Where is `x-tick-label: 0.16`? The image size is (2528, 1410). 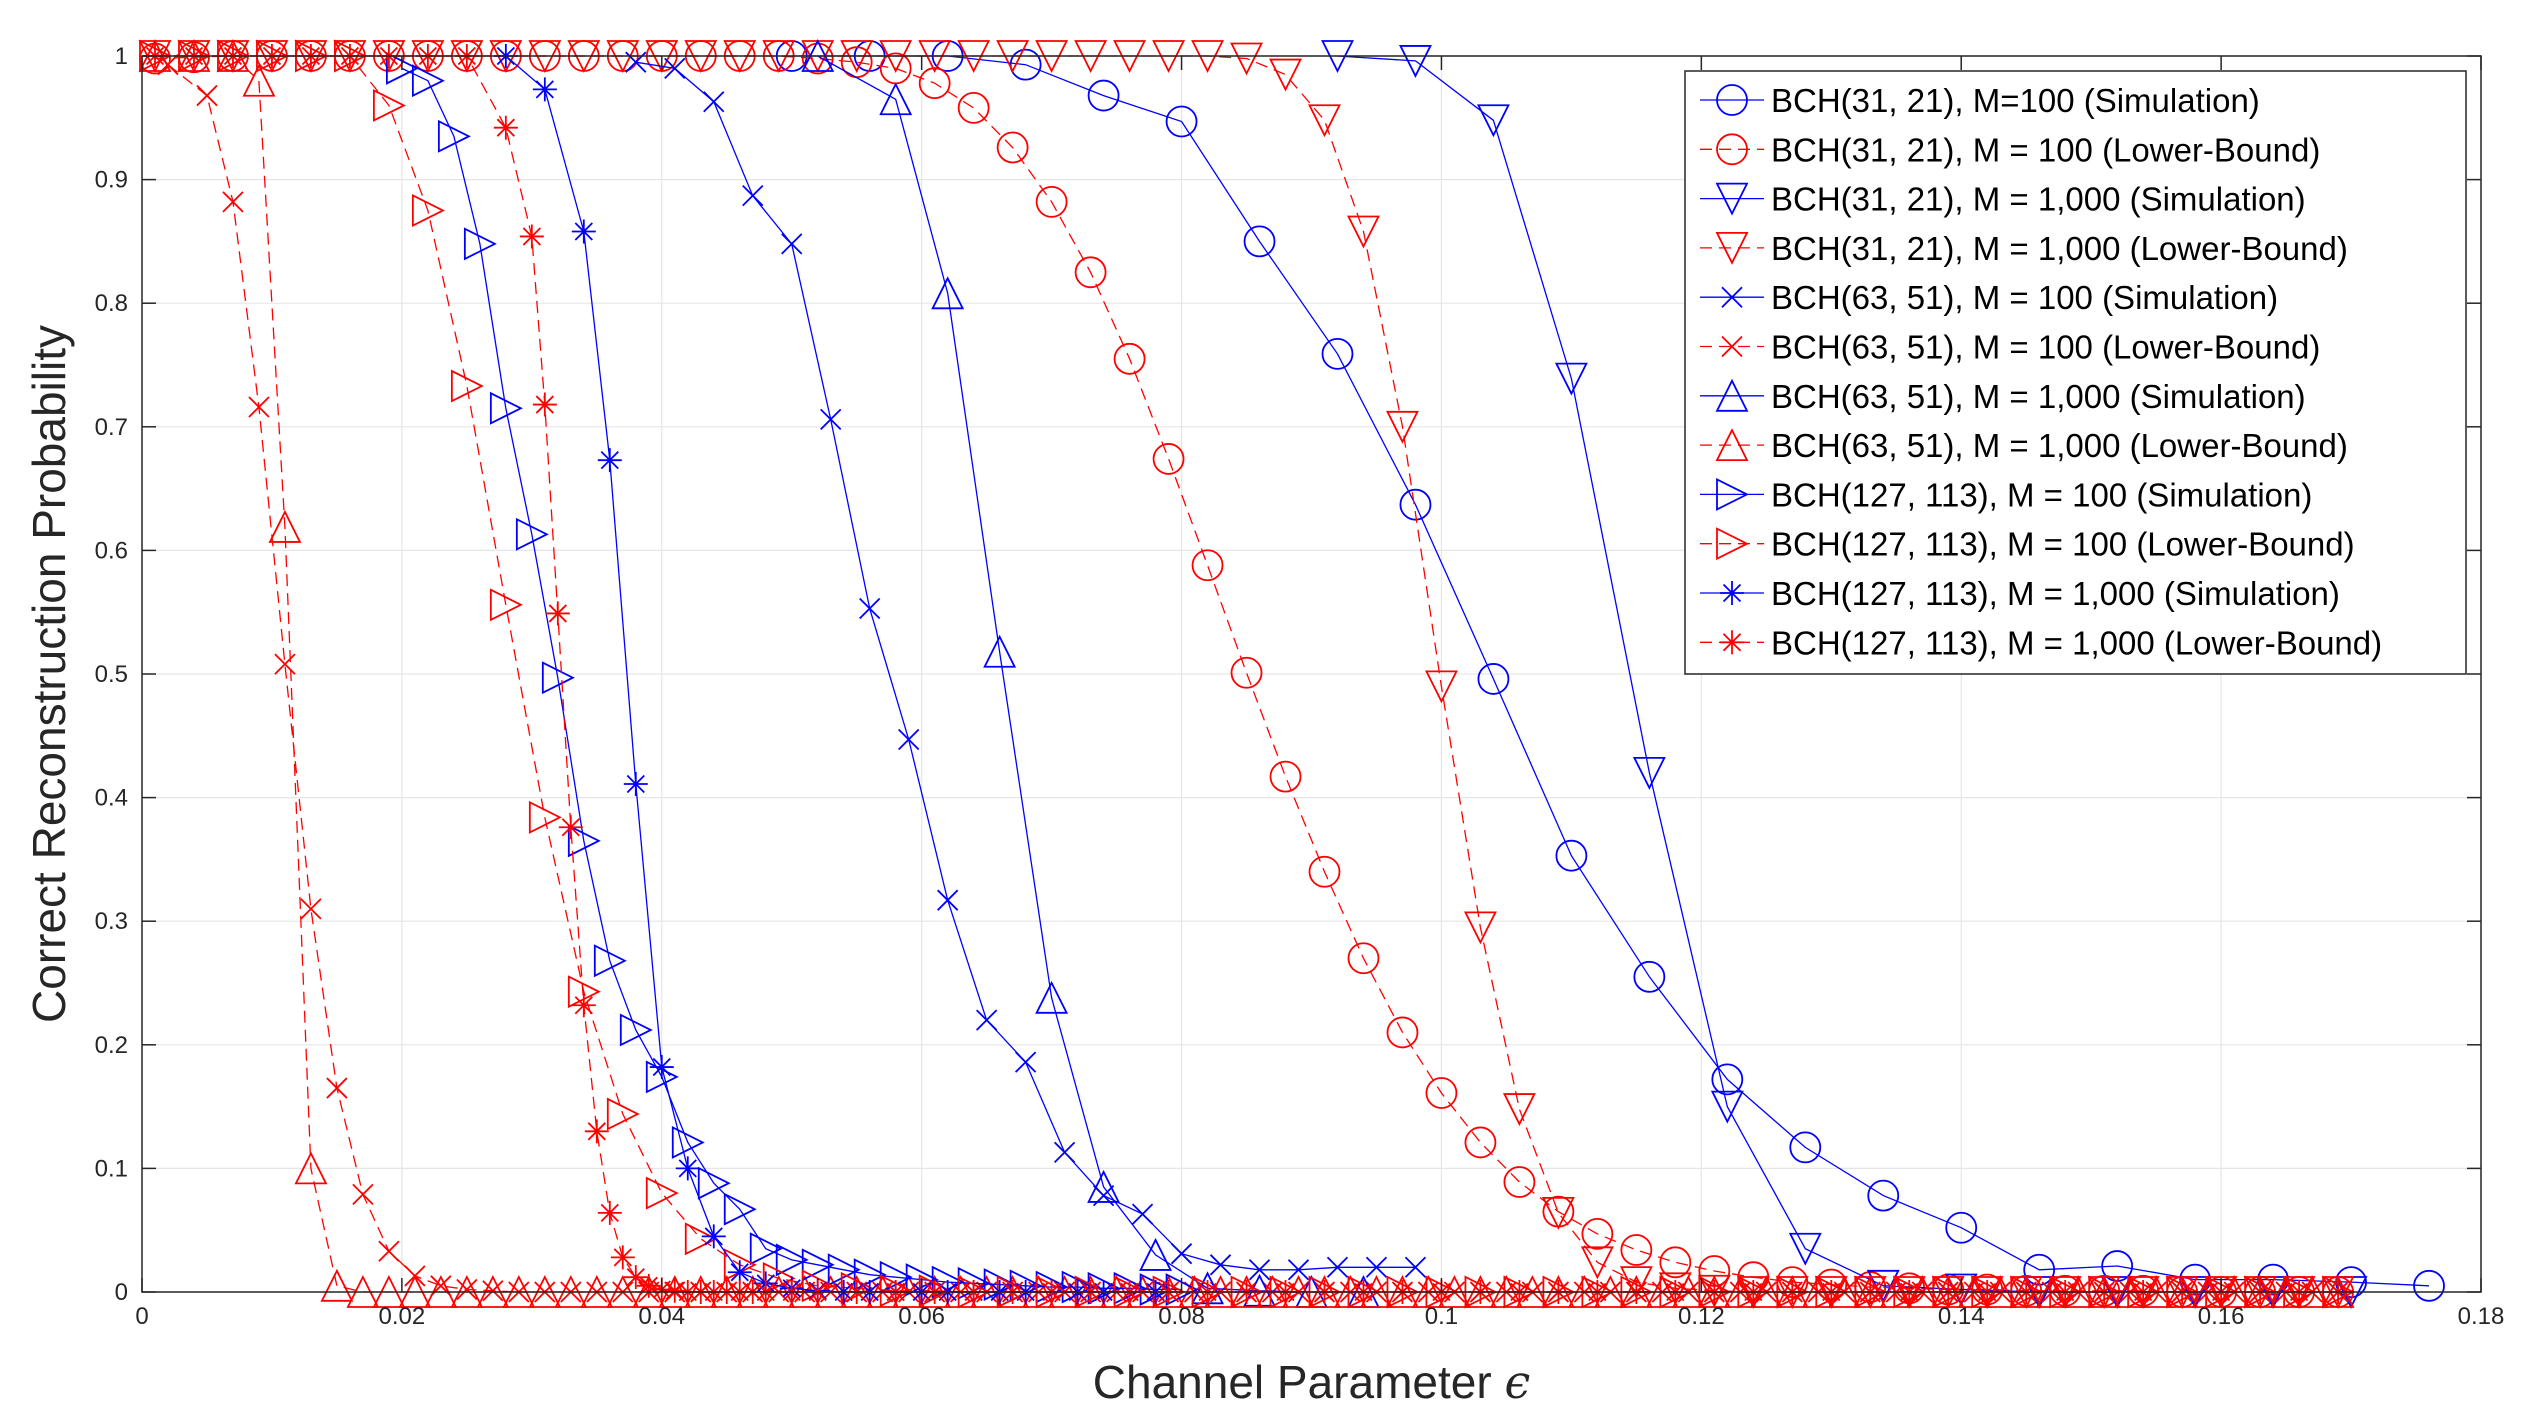 x-tick-label: 0.16 is located at coordinates (2221, 1316).